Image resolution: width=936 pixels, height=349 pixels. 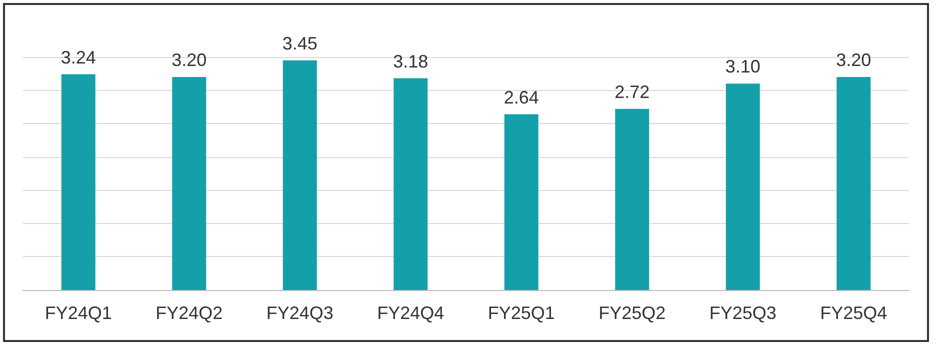 What do you see at coordinates (632, 92) in the screenshot?
I see `data-label: 2.72` at bounding box center [632, 92].